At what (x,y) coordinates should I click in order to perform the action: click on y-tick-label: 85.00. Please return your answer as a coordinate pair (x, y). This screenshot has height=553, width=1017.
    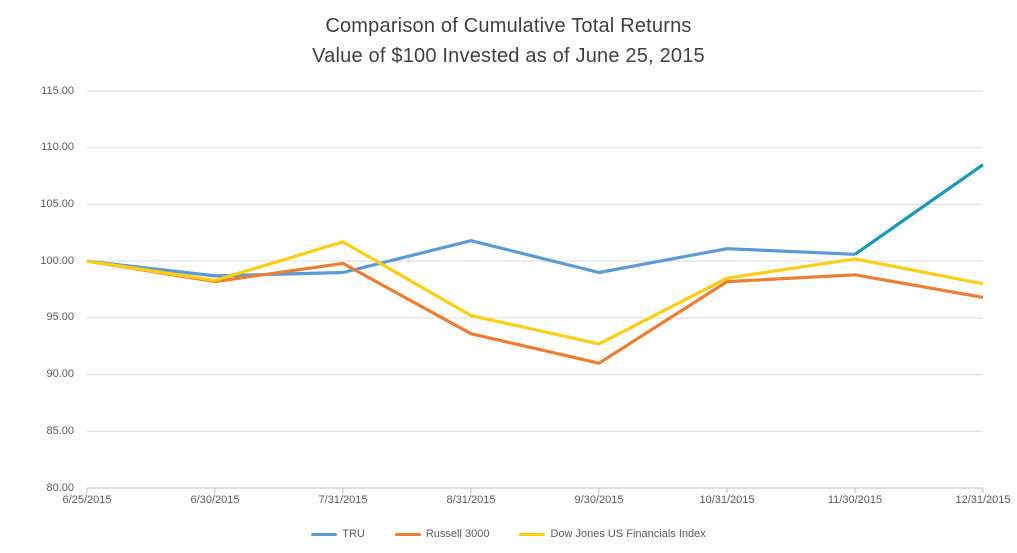
    Looking at the image, I should click on (60, 430).